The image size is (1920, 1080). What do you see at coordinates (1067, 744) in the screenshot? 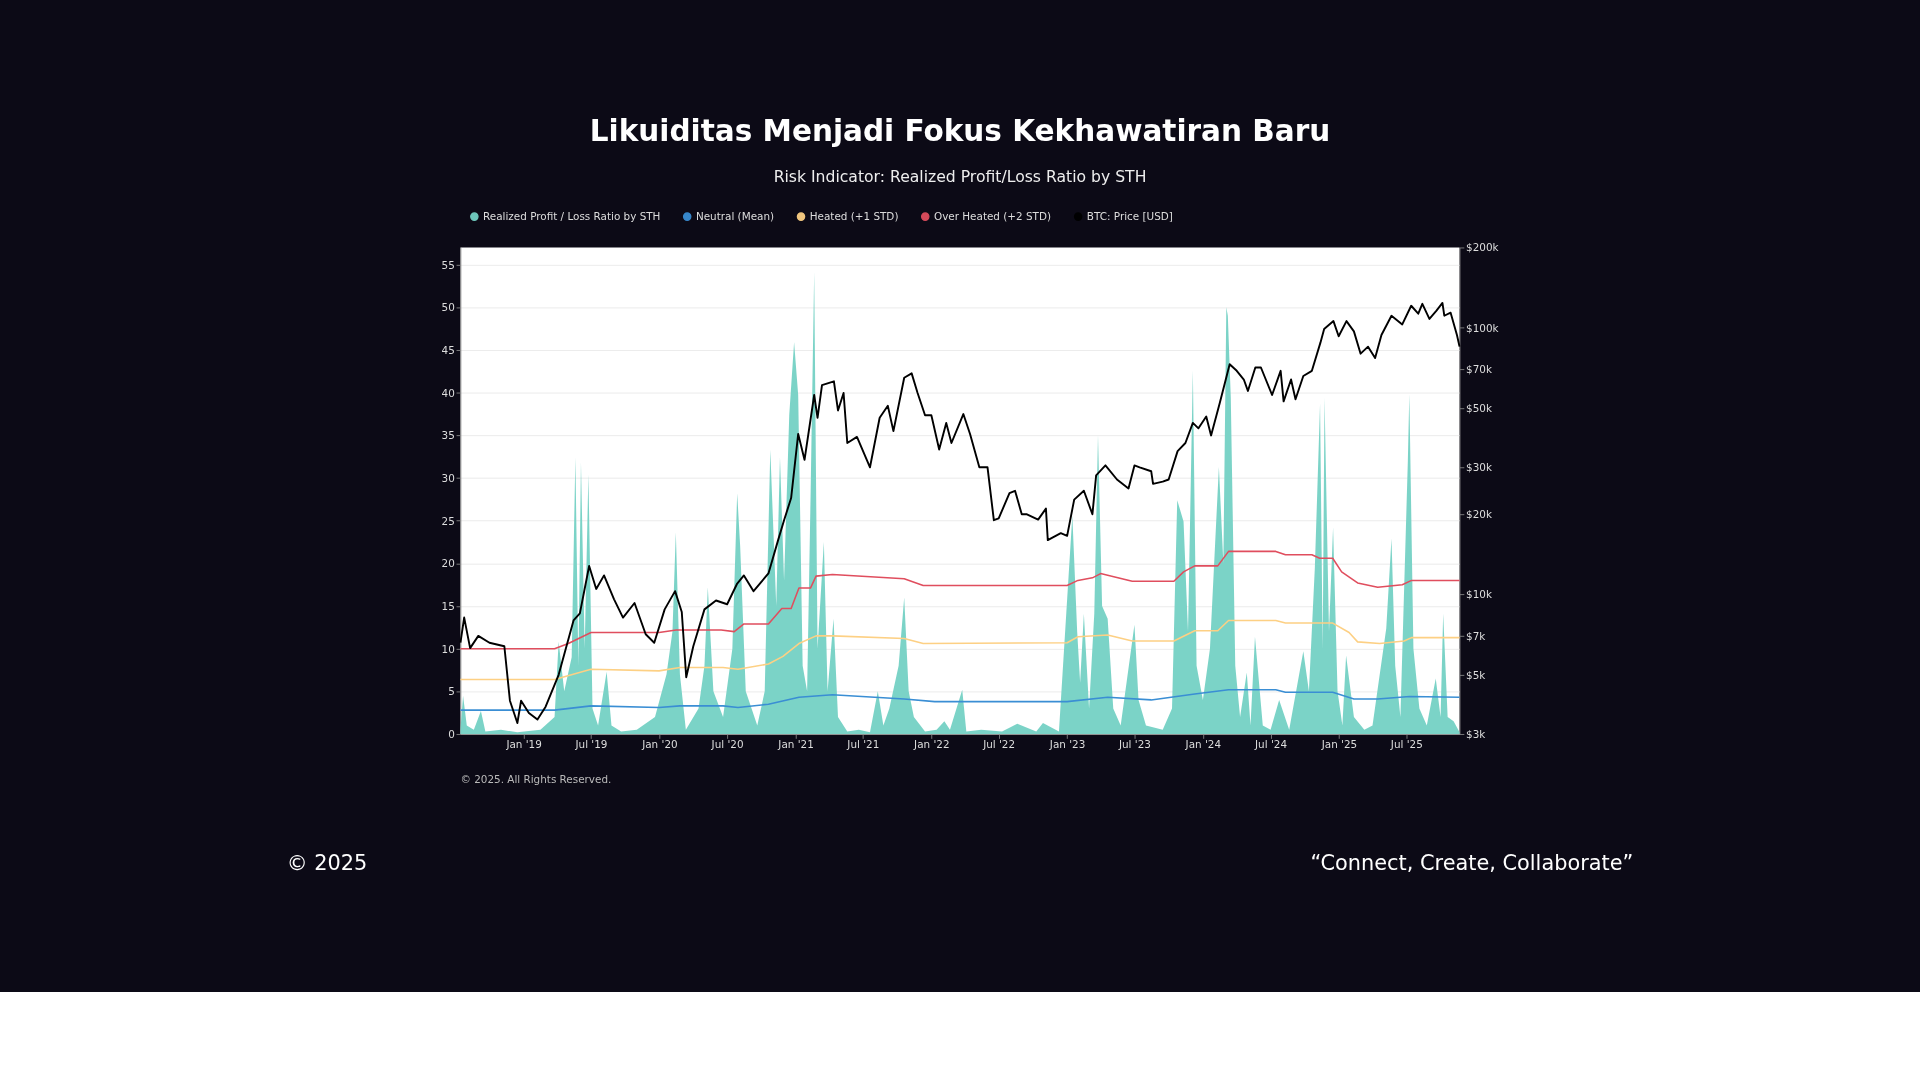
I see `x-tick-label: Jan '23` at bounding box center [1067, 744].